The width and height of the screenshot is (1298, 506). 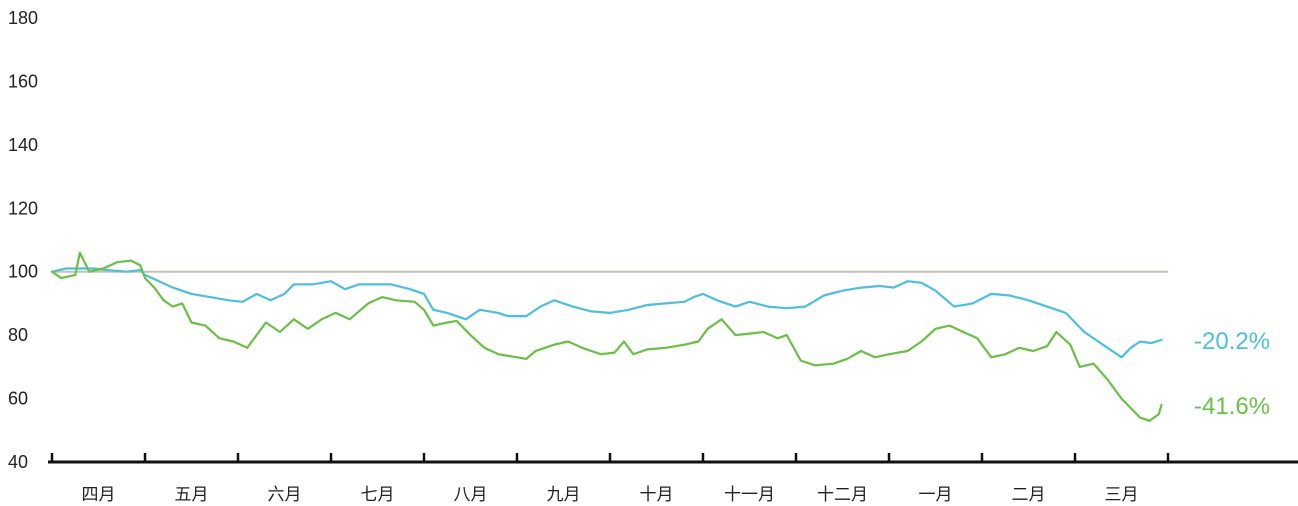 What do you see at coordinates (1232, 374) in the screenshot?
I see `end-labels: -20.2% -41.6%` at bounding box center [1232, 374].